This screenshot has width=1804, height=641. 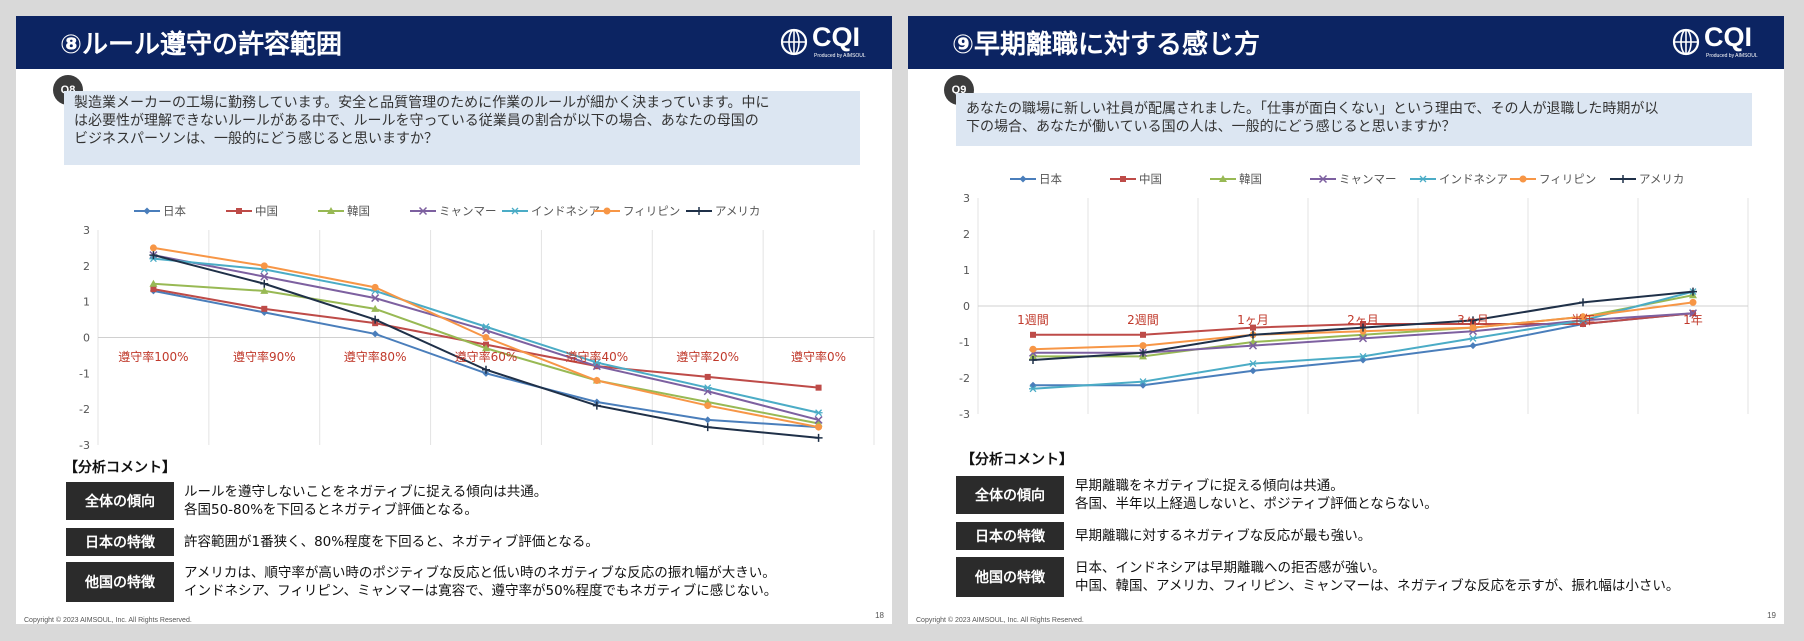 What do you see at coordinates (174, 211) in the screenshot?
I see `legend-label: 日本` at bounding box center [174, 211].